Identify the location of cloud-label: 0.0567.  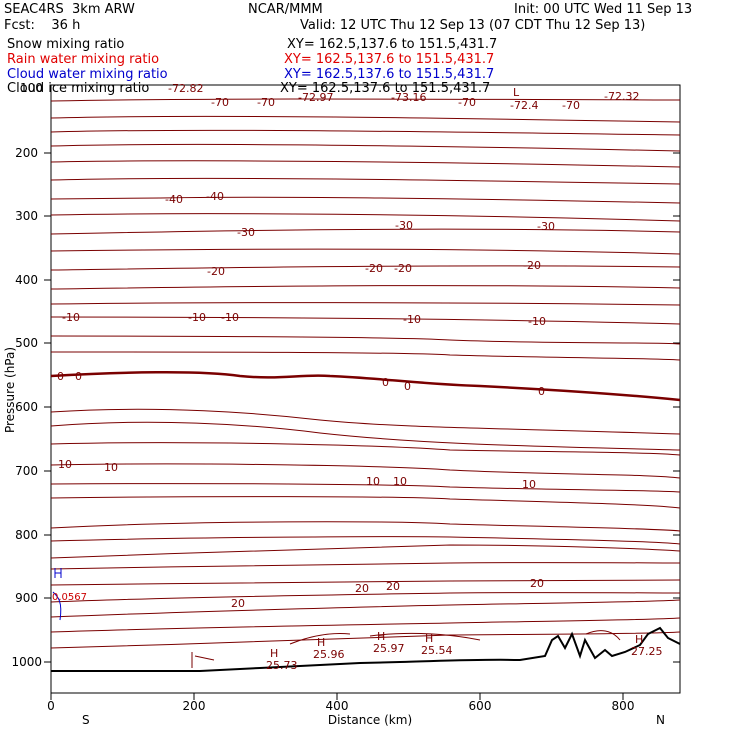
(69, 597).